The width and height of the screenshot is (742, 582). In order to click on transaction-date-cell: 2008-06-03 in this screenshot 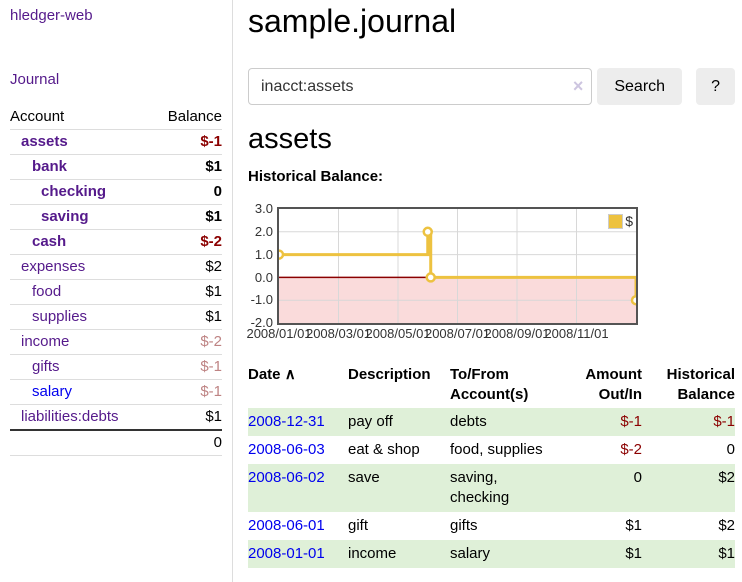, I will do `click(298, 450)`.